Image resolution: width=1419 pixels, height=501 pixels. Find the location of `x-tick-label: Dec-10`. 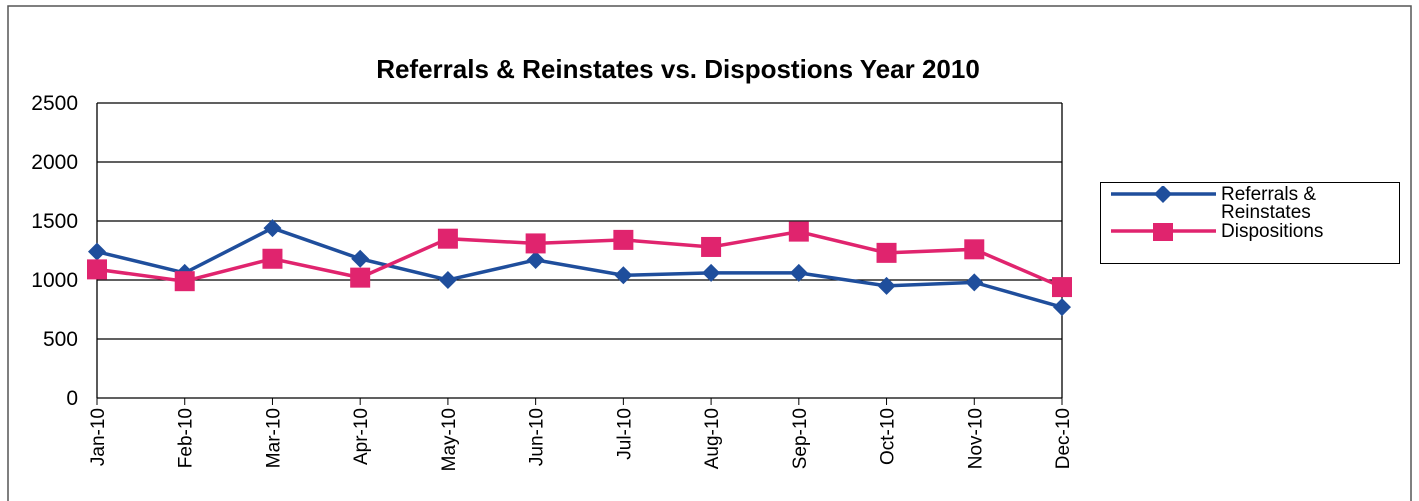

x-tick-label: Dec-10 is located at coordinates (1063, 438).